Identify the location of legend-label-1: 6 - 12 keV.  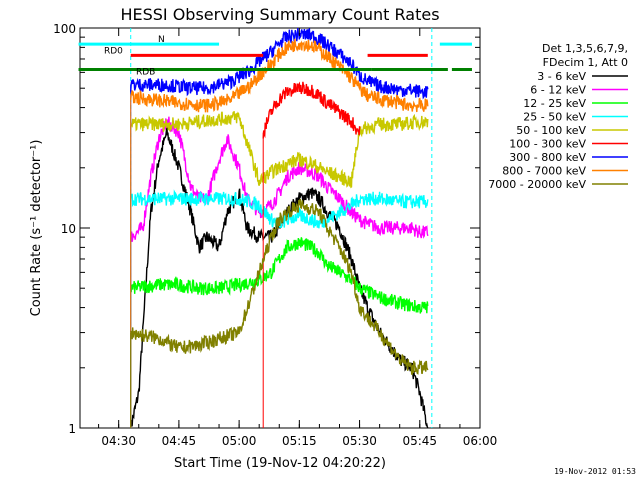
(558, 90).